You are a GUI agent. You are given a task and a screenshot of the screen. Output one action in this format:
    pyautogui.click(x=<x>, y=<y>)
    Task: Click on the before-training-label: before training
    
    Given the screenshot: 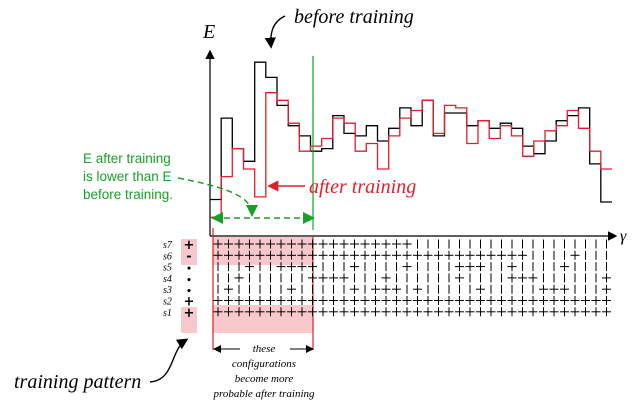 What is the action you would take?
    pyautogui.click(x=354, y=17)
    